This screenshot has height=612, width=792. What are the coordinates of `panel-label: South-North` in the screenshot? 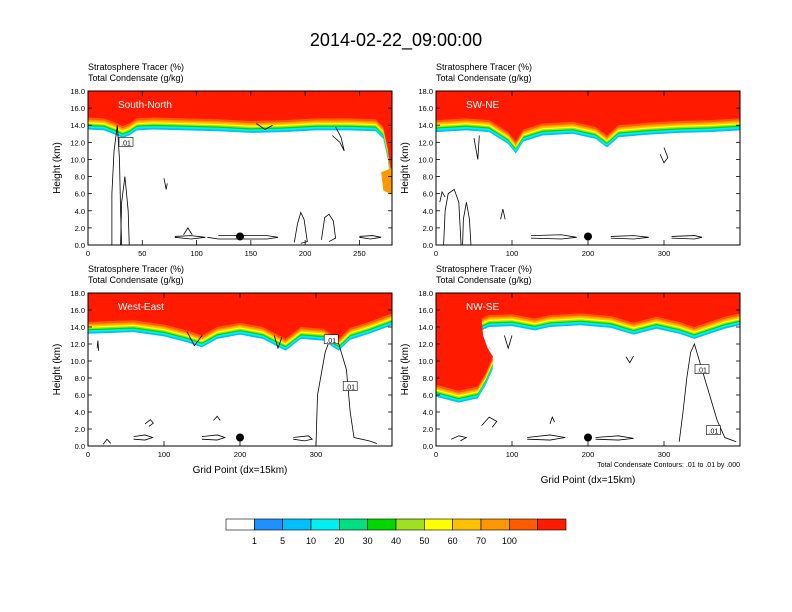 It's located at (145, 105).